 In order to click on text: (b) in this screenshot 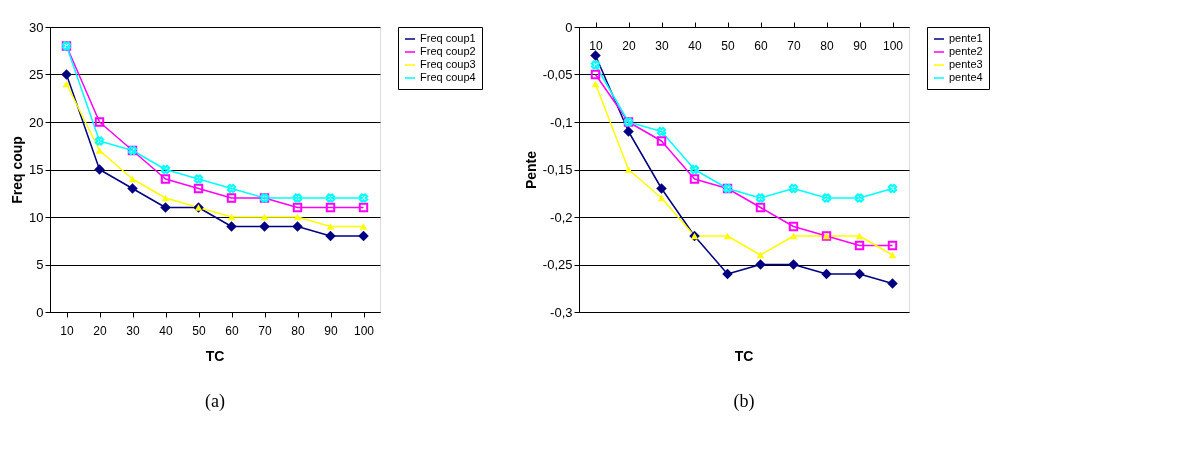, I will do `click(744, 401)`.